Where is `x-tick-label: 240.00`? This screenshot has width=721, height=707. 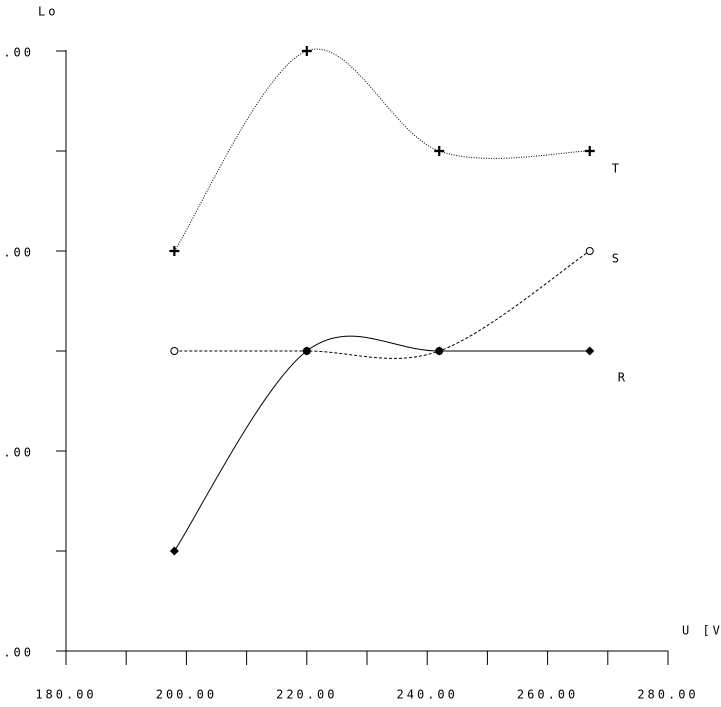
x-tick-label: 240.00 is located at coordinates (427, 695).